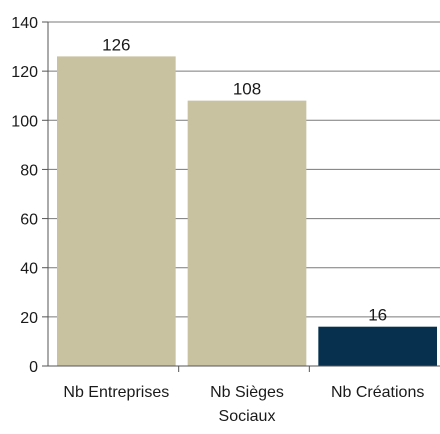  I want to click on y-tick-label: 140, so click(24, 23).